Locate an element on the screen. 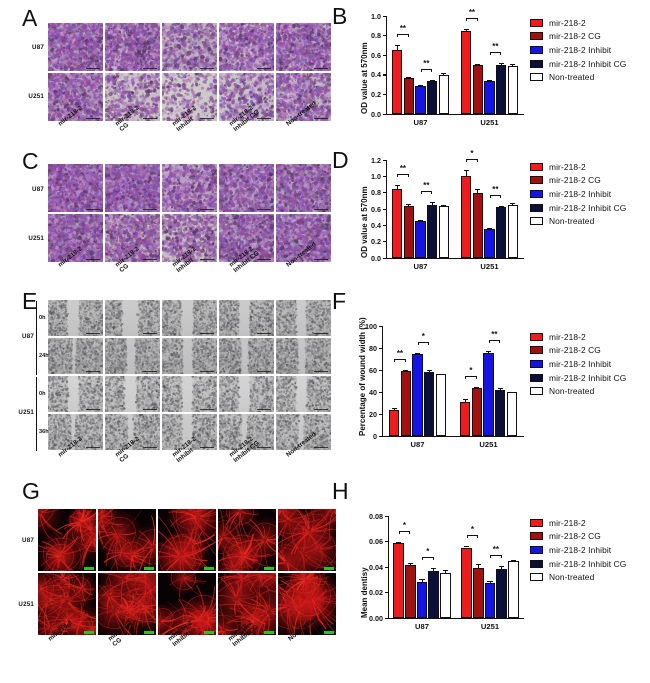 The height and width of the screenshot is (683, 650). legend-item: mir-218-2 CG is located at coordinates (578, 537).